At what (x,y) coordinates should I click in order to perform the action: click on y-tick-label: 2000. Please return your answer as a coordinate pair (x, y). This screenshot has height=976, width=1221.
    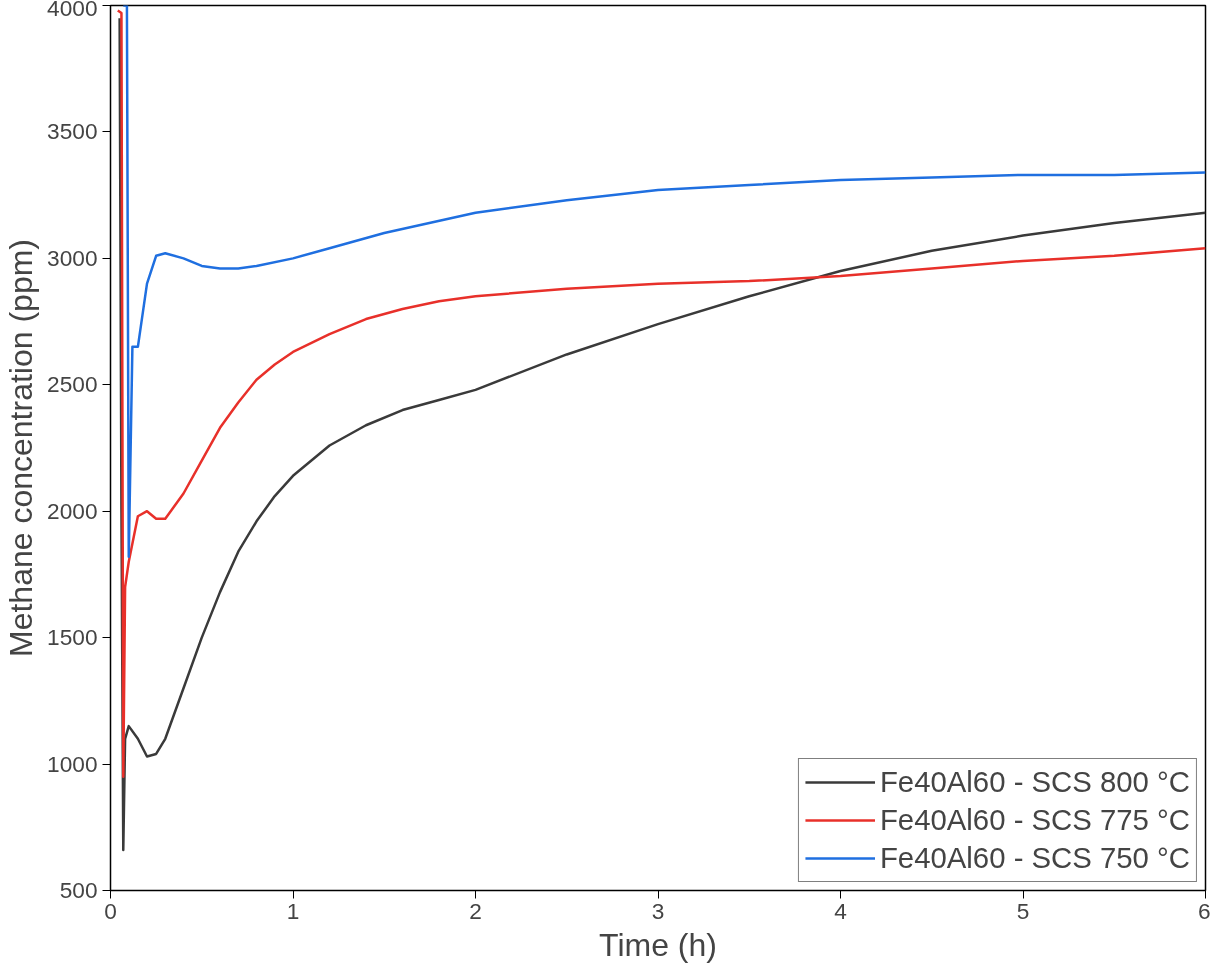
    Looking at the image, I should click on (72, 510).